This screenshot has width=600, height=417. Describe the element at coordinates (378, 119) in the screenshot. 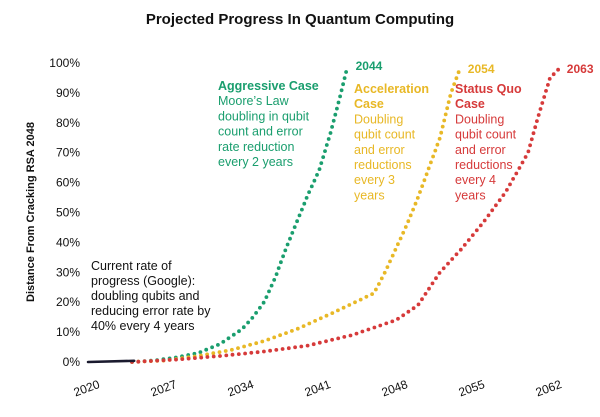

I see `annotation-text: Doubling` at that location.